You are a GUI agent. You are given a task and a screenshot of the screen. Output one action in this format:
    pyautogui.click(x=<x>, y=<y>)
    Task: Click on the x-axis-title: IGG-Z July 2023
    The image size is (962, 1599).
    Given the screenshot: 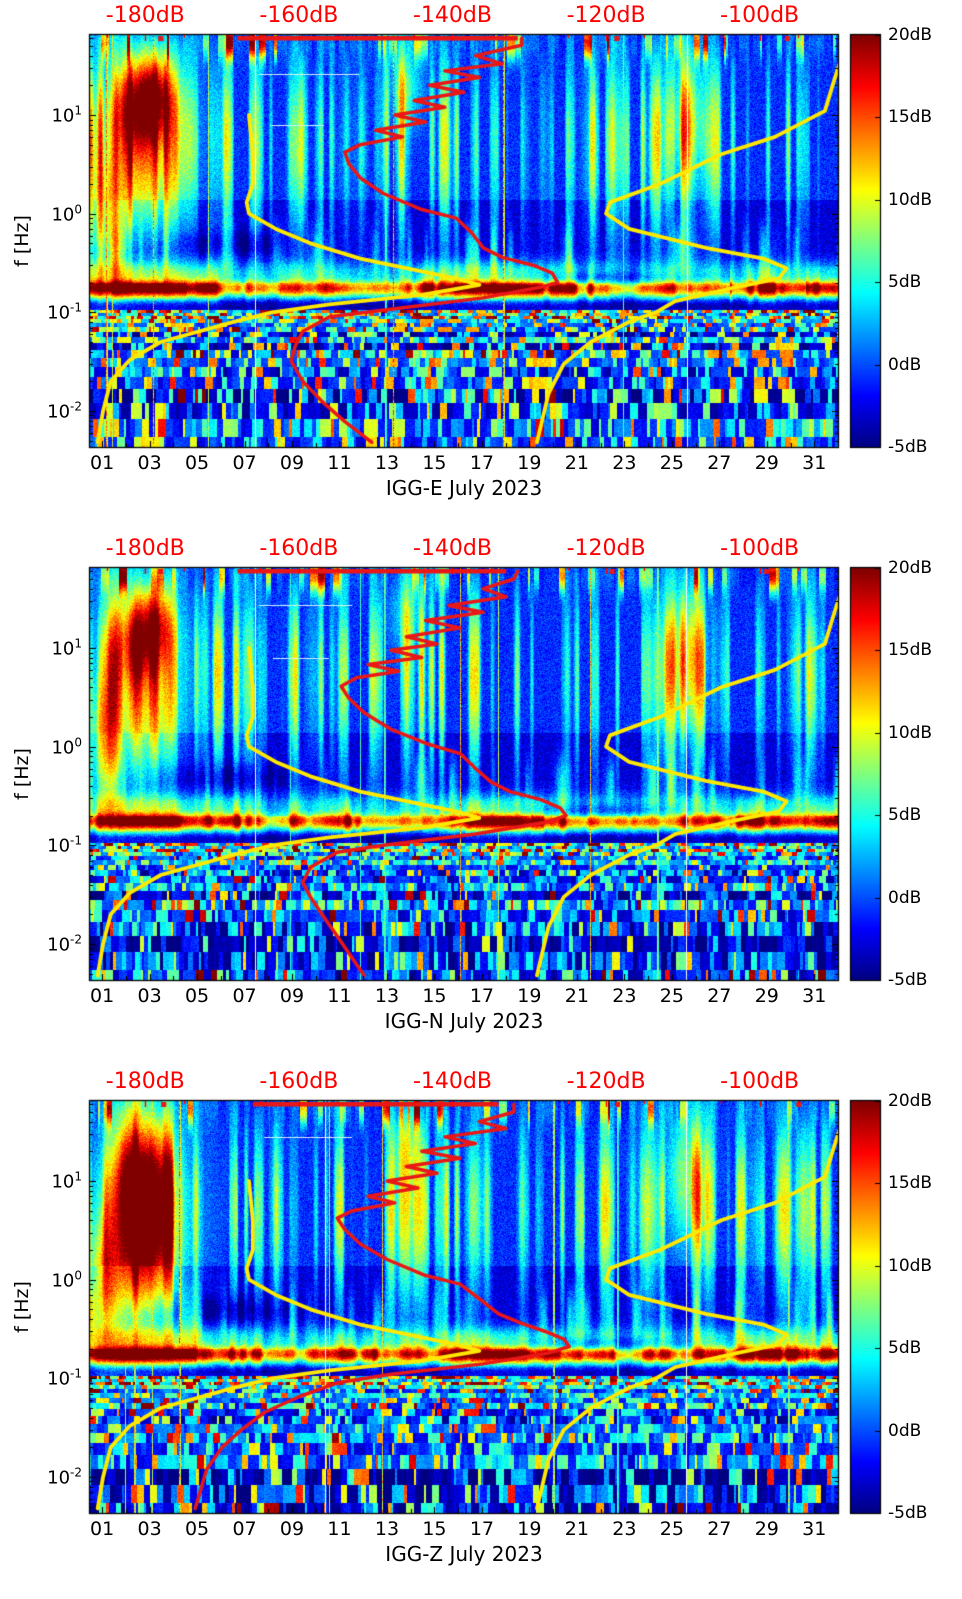 What is the action you would take?
    pyautogui.click(x=464, y=1554)
    